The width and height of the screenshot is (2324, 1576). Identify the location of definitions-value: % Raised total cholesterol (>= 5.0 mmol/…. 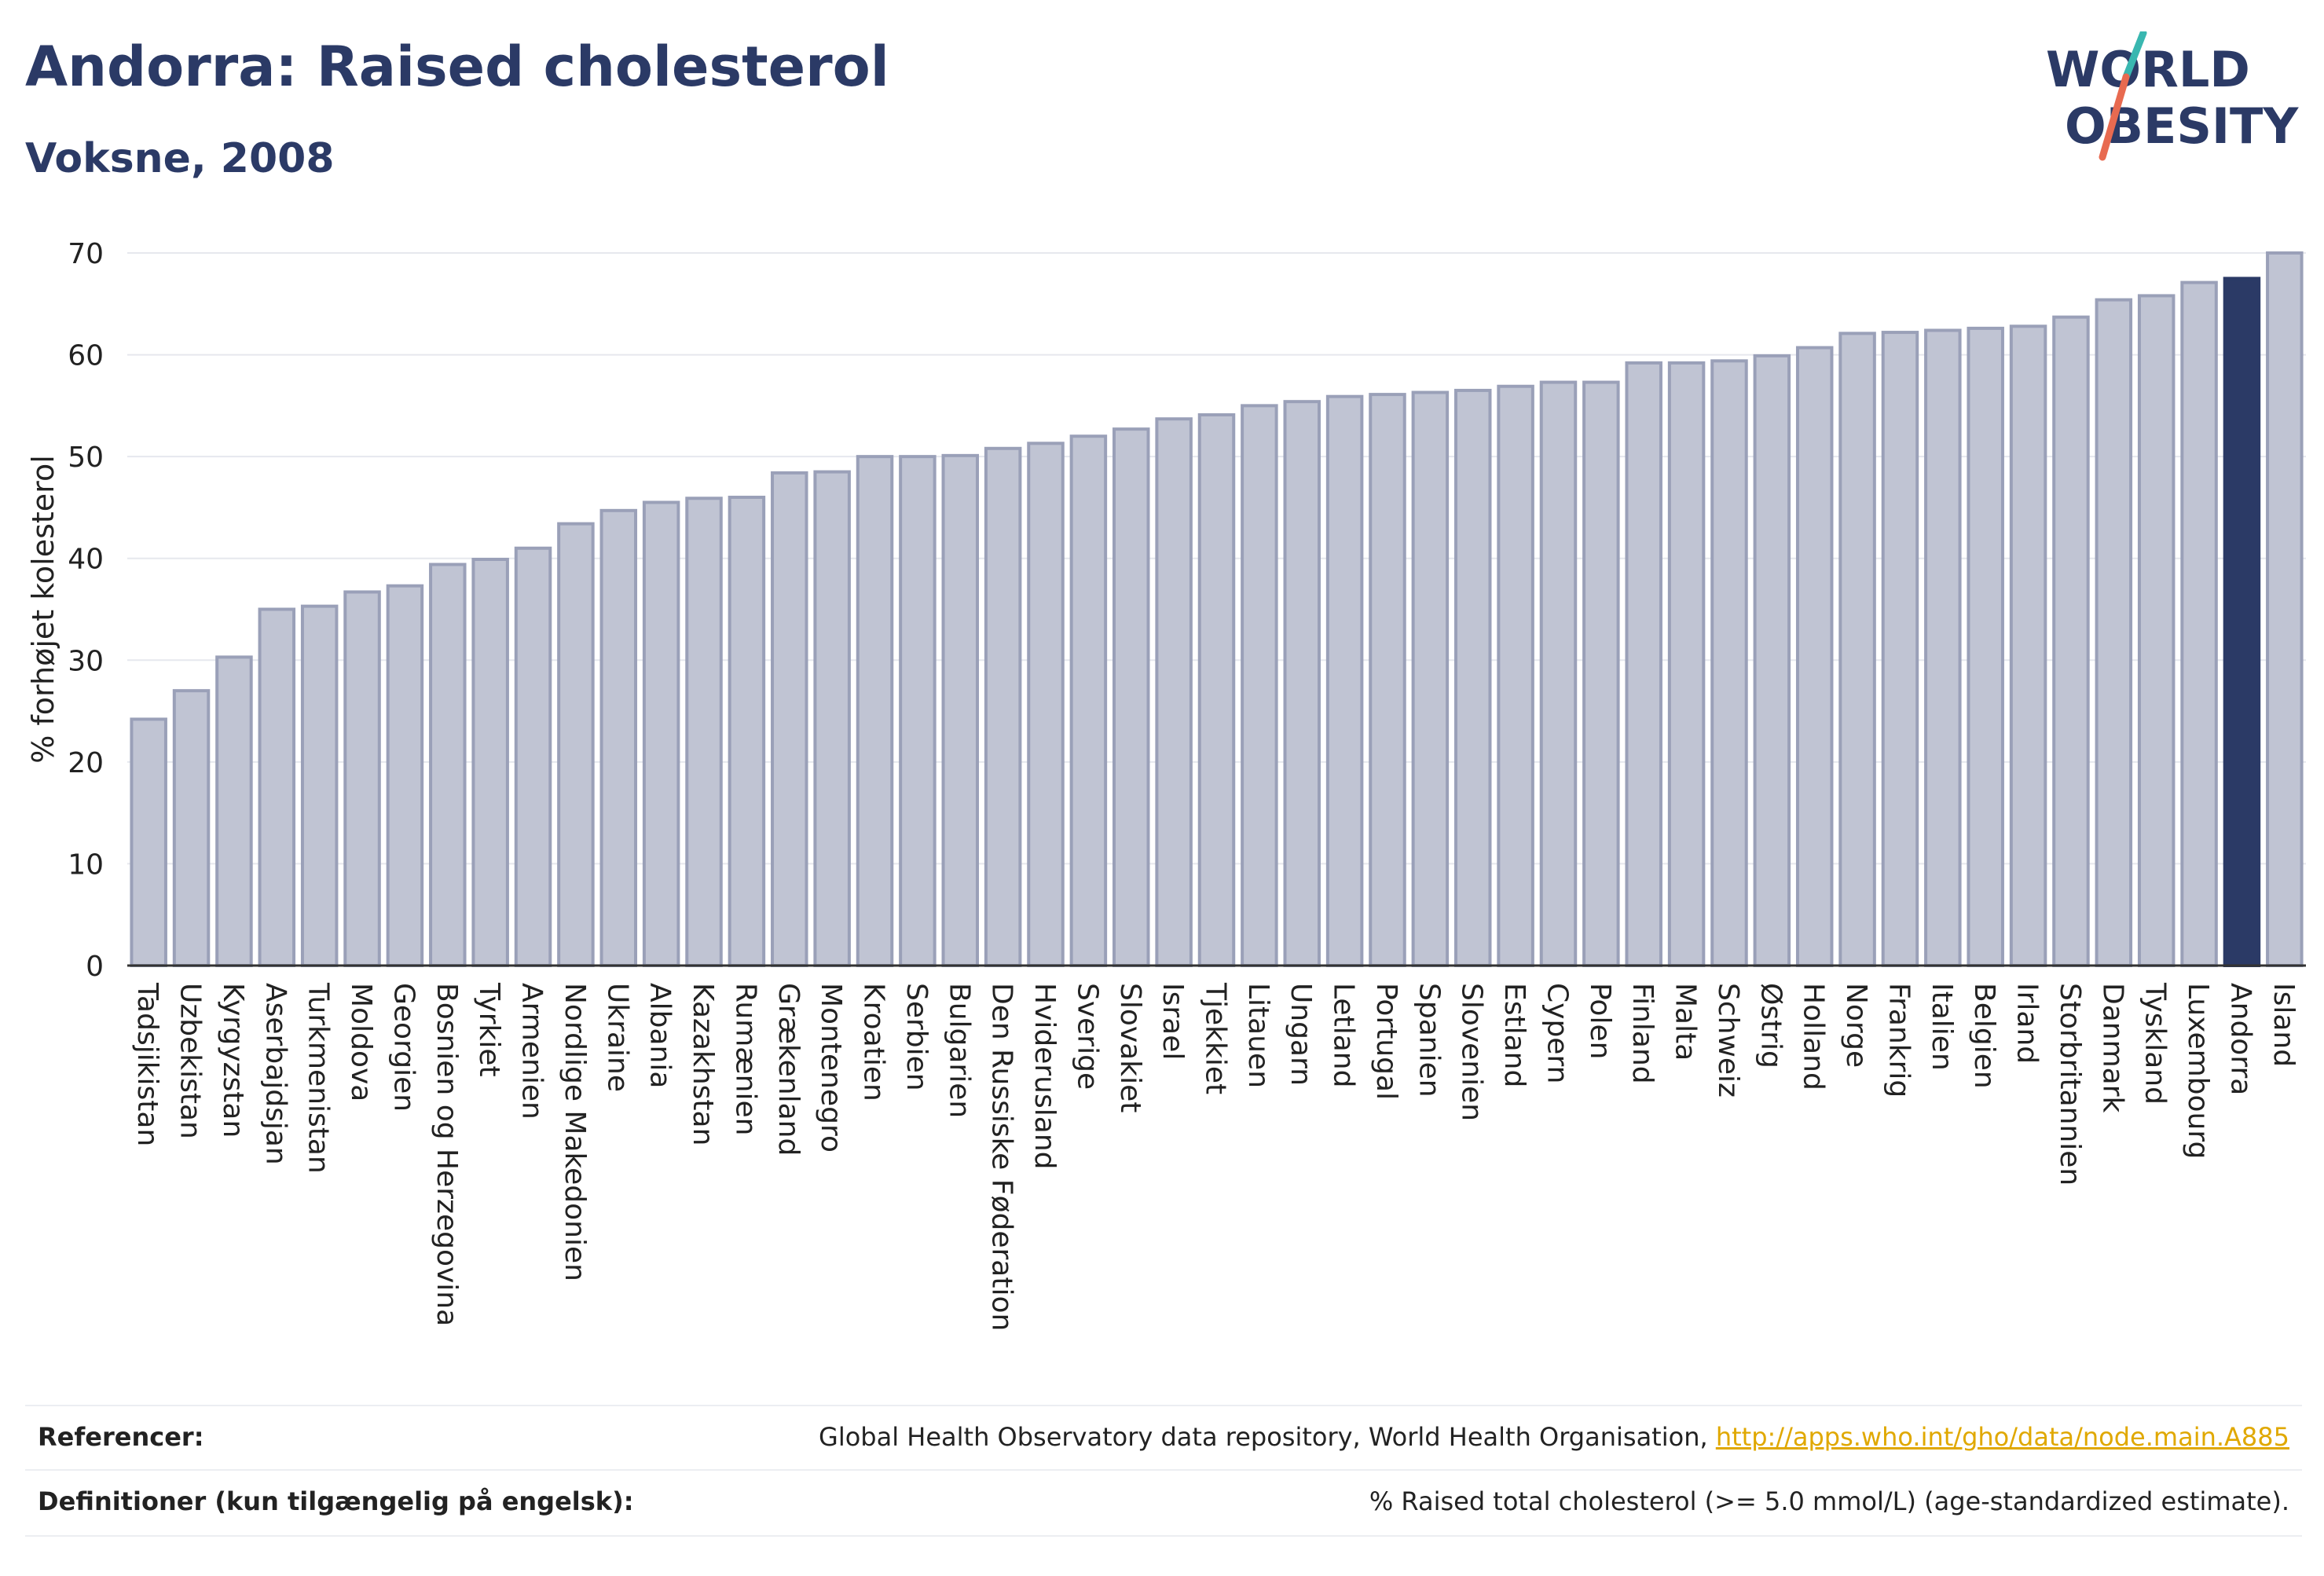
(1829, 1501).